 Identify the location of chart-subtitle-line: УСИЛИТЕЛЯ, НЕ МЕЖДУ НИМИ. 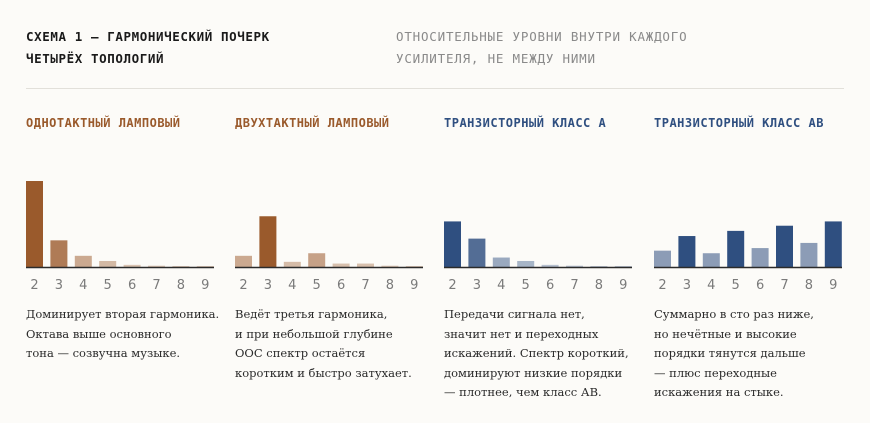
(496, 58).